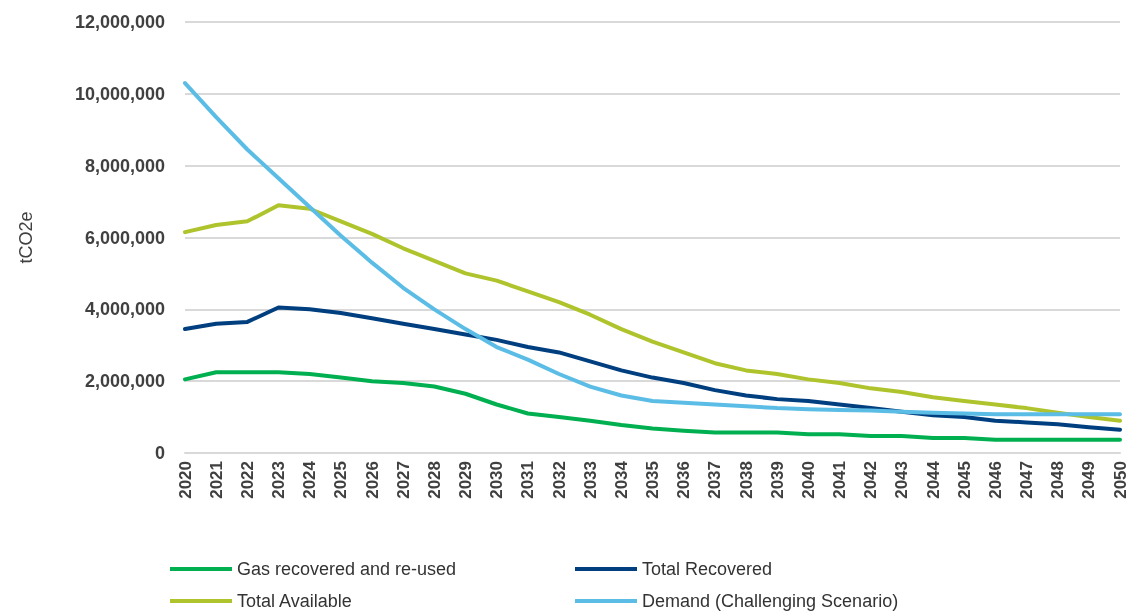 The image size is (1130, 615). Describe the element at coordinates (995, 480) in the screenshot. I see `x-tick-label: 2046` at that location.